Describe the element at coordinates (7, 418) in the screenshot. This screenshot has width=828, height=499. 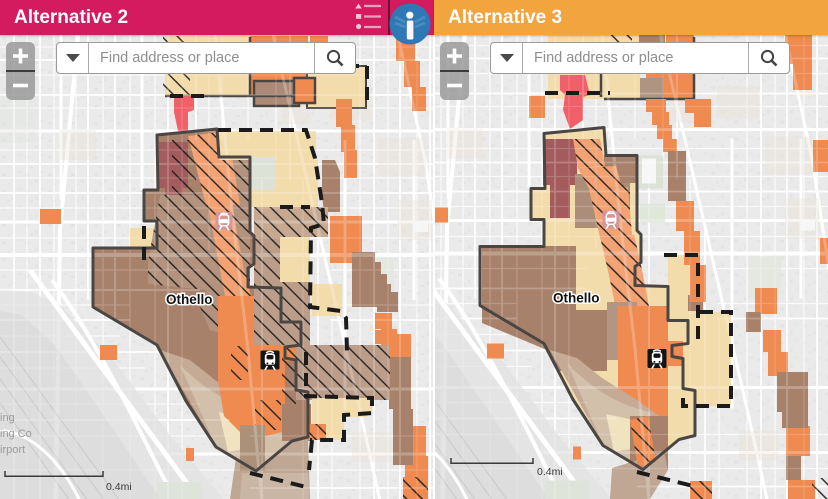
I see `svg-text: ing` at that location.